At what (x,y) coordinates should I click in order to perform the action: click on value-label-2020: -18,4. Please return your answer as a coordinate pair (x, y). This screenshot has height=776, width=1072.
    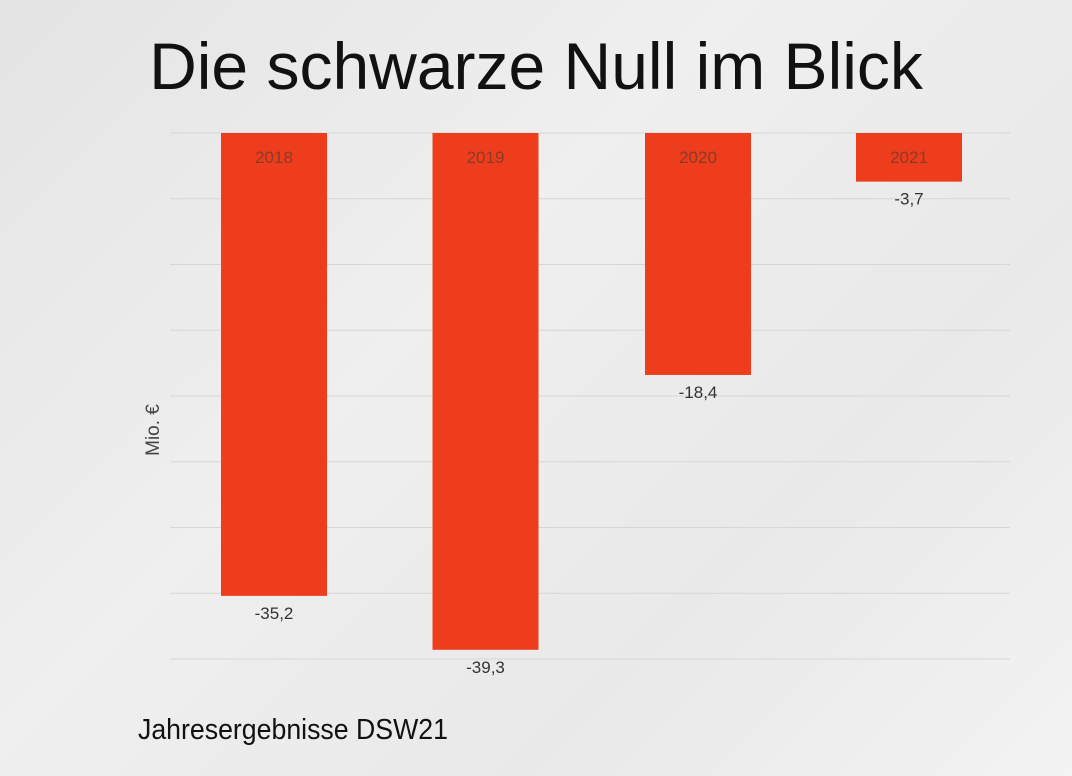
    Looking at the image, I should click on (698, 392).